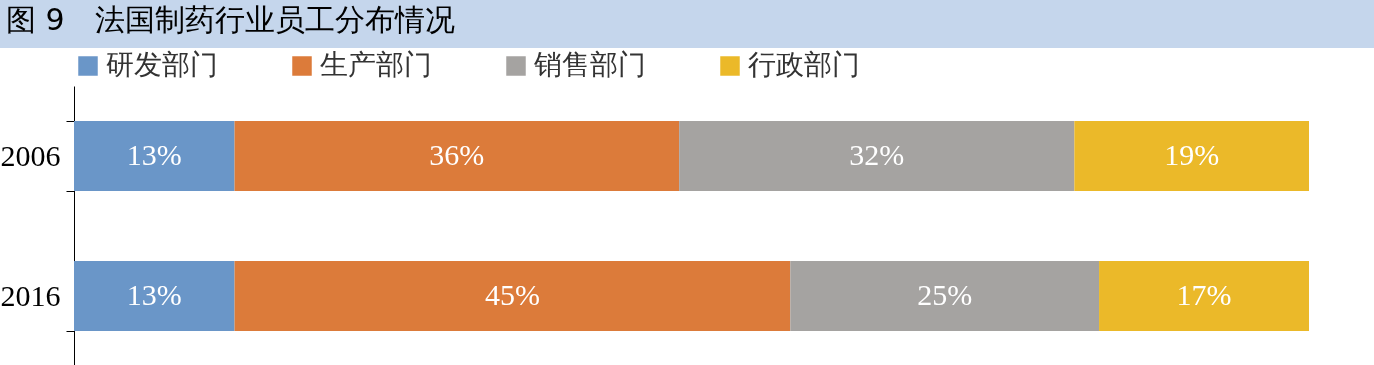 This screenshot has width=1374, height=365. Describe the element at coordinates (589, 64) in the screenshot. I see `legend-label: 销售部门` at that location.